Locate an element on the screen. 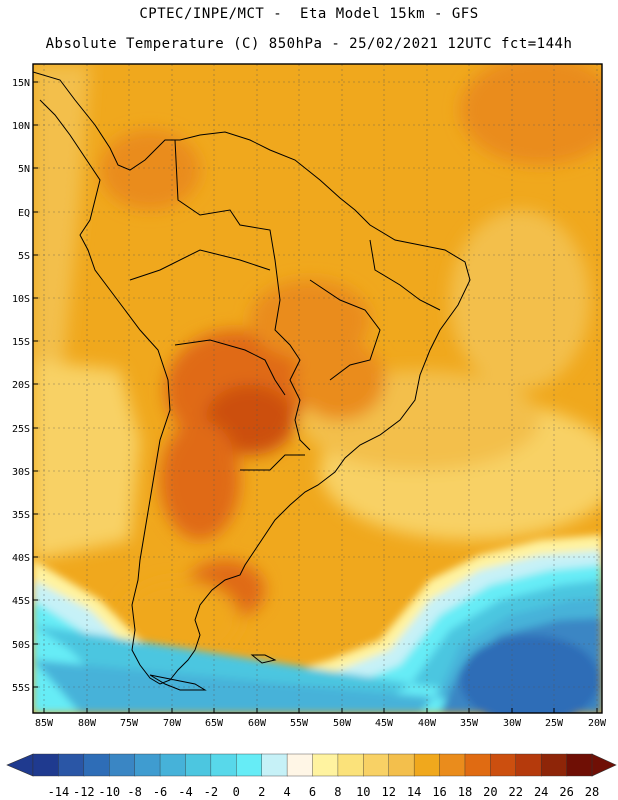 This screenshot has width=618, height=800. colorbar-arrow-low is located at coordinates (20, 765).